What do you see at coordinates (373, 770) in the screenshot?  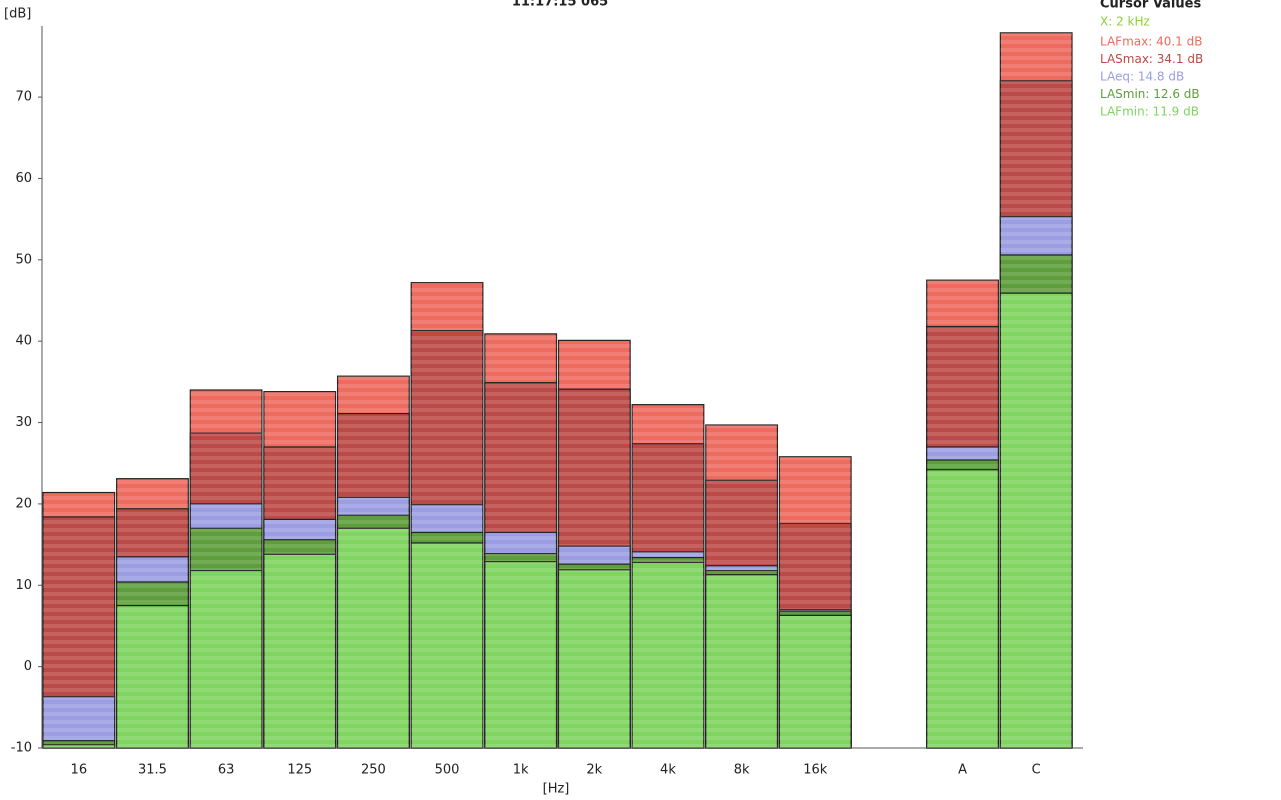 I see `x-tick-label: 250` at bounding box center [373, 770].